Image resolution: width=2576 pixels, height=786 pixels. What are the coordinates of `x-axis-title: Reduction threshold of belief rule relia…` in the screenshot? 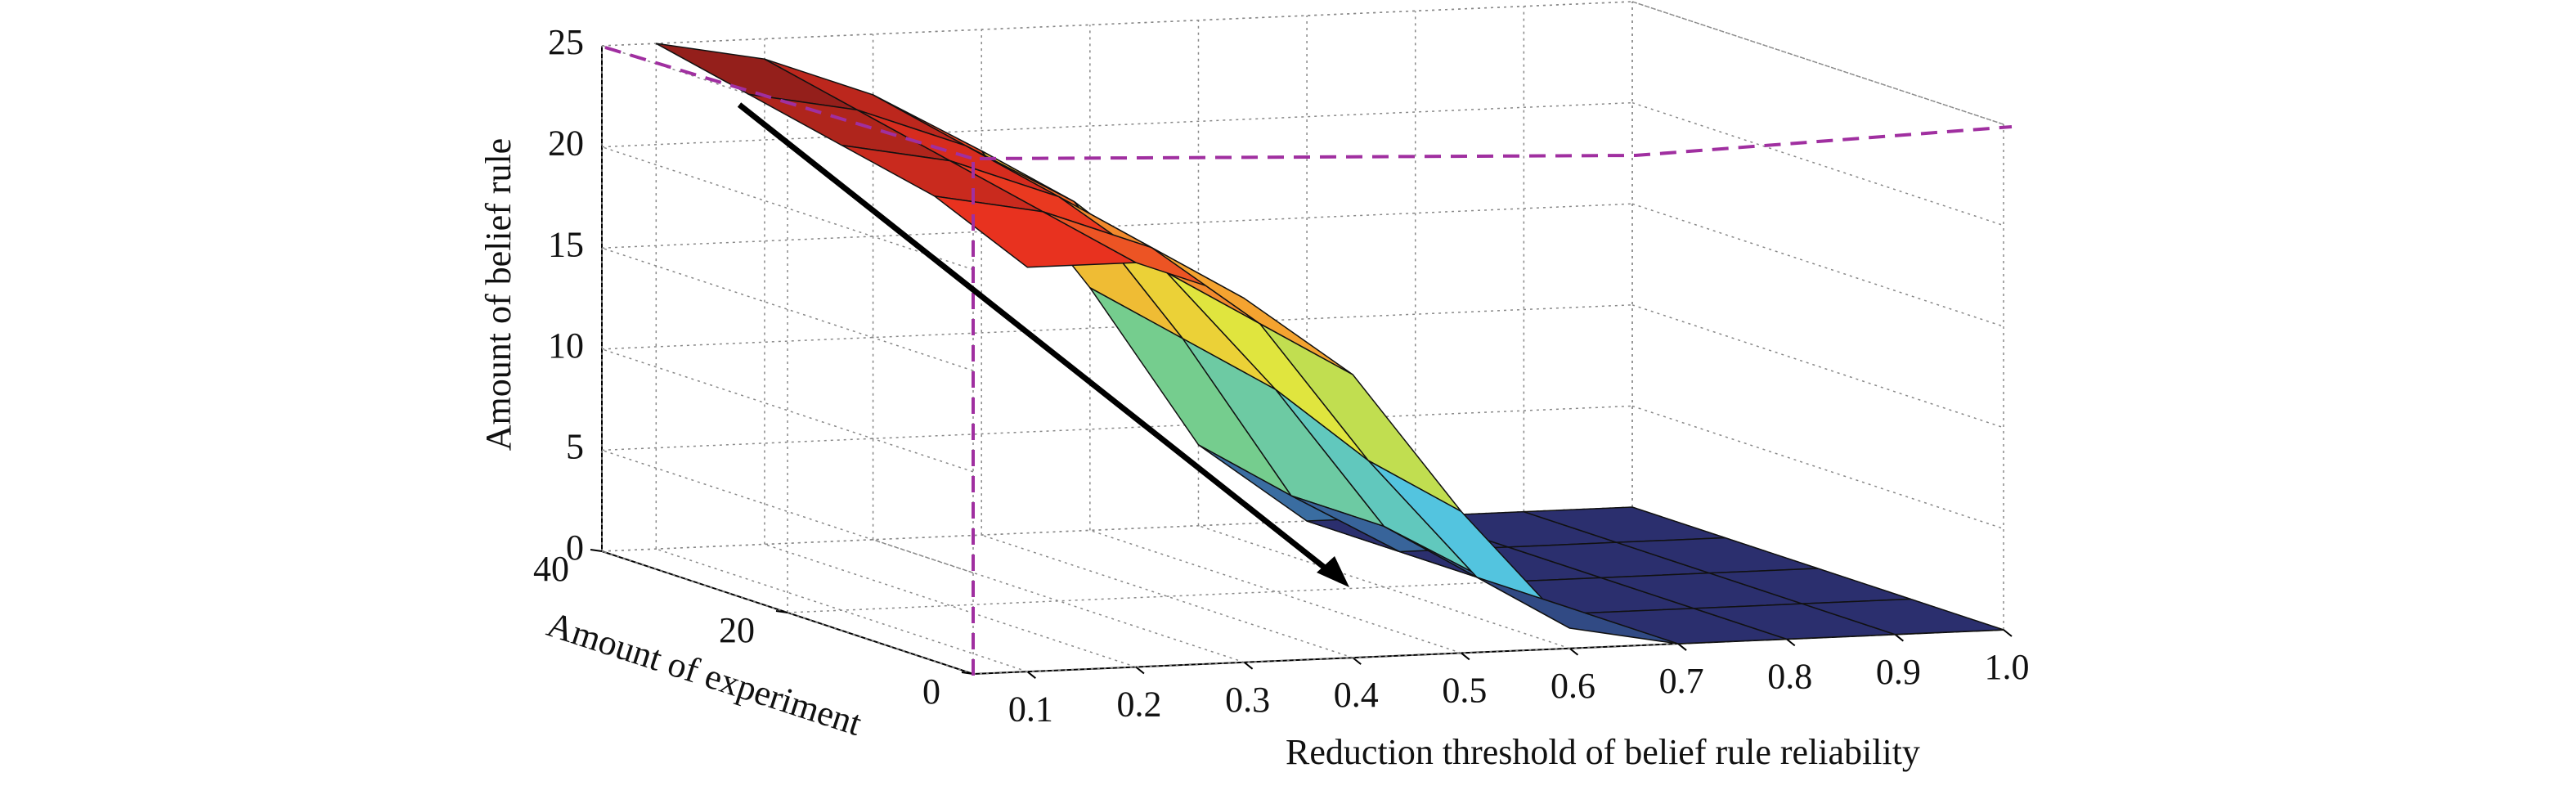 It's located at (1603, 752).